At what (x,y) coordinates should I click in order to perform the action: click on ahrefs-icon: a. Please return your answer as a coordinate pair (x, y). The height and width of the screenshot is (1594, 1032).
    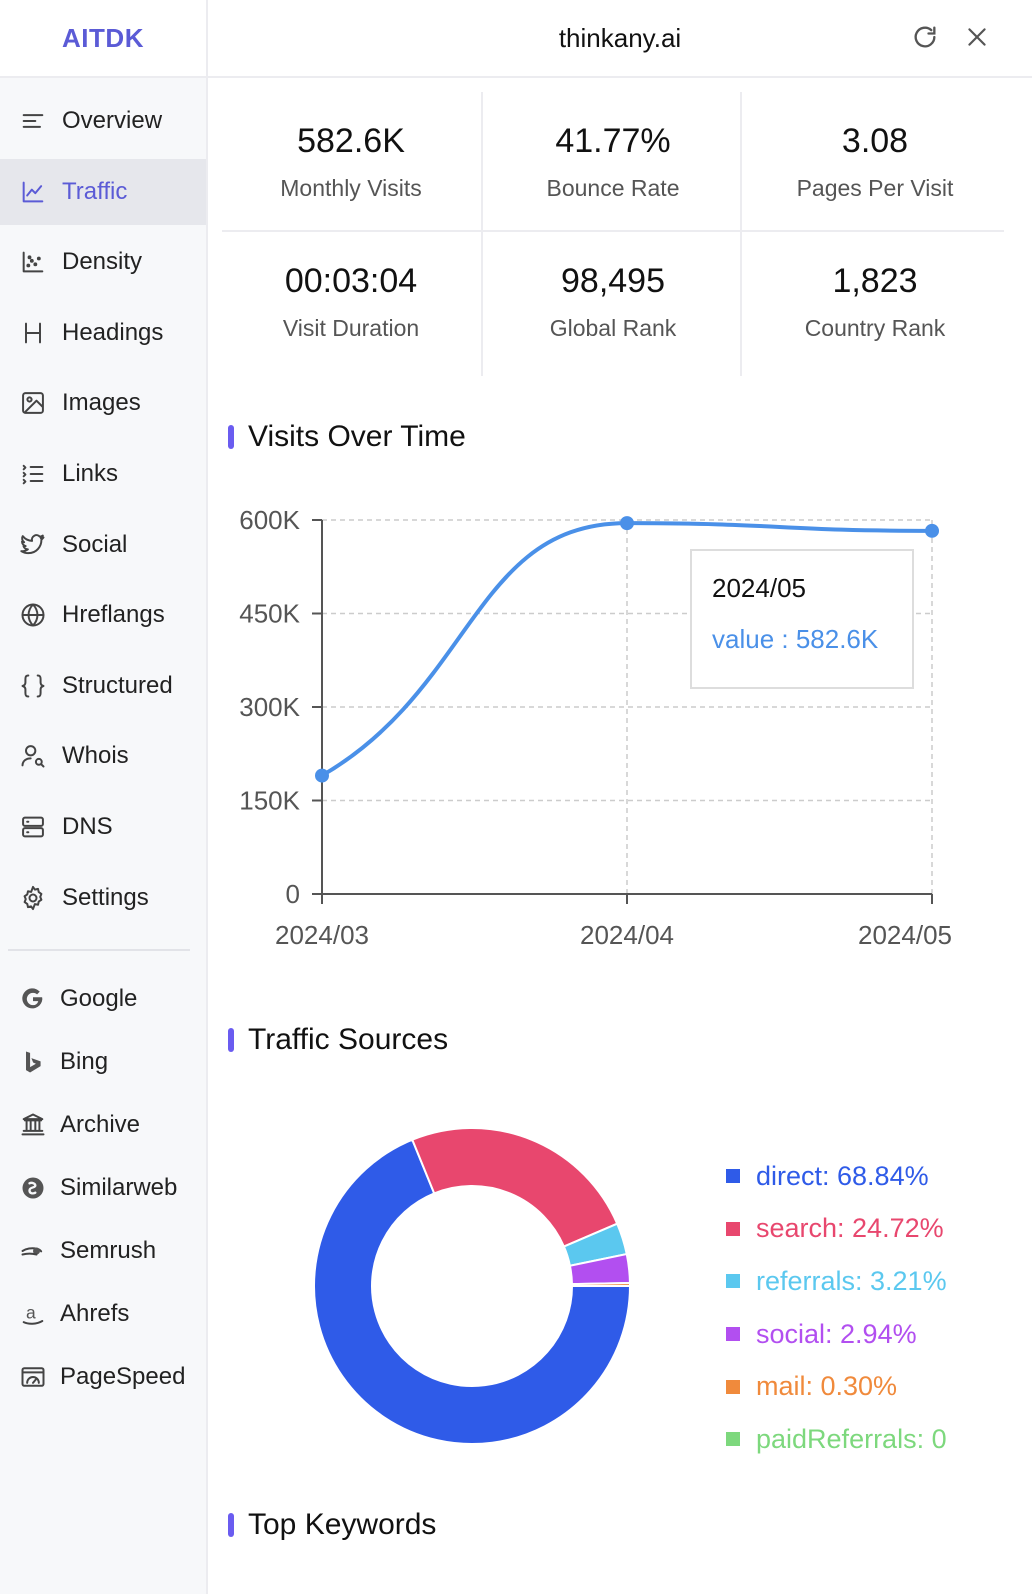
    Looking at the image, I should click on (33, 1314).